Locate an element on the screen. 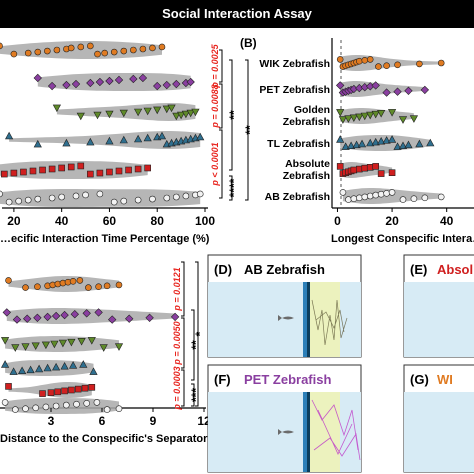 The height and width of the screenshot is (474, 474). panel-a-ticks: 20 40 60 80 100 is located at coordinates (111, 218).